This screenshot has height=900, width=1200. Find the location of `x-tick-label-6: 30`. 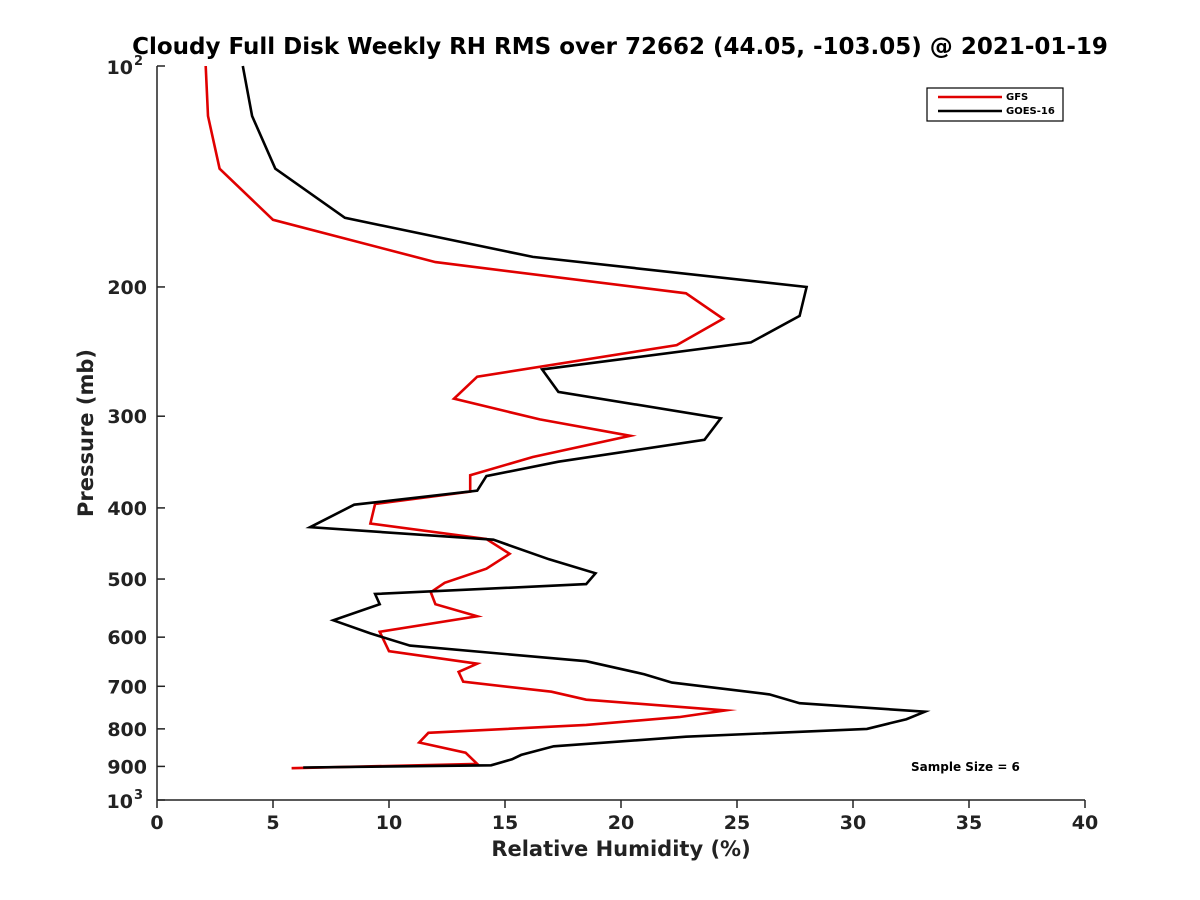

x-tick-label-6: 30 is located at coordinates (853, 823).